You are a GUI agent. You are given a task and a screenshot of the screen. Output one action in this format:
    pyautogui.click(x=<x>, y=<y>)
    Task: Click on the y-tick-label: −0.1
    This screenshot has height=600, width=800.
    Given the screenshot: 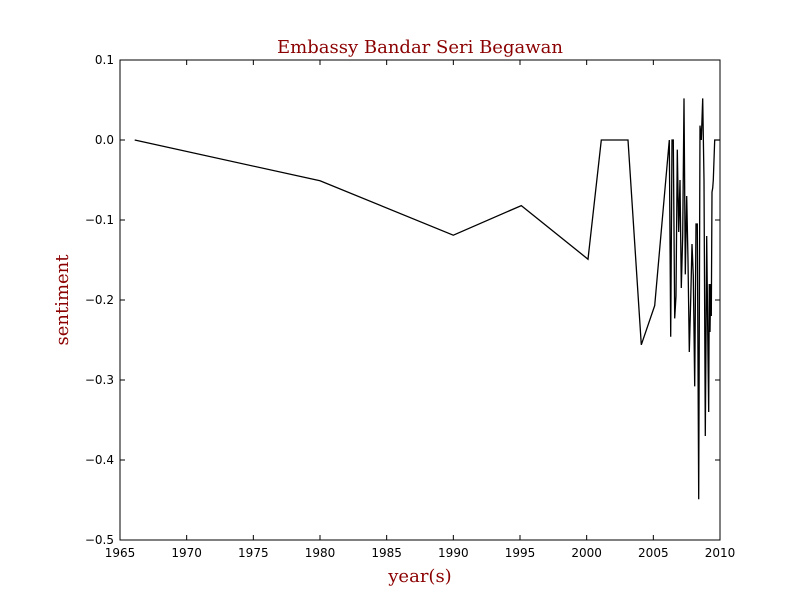 What is the action you would take?
    pyautogui.click(x=99, y=220)
    